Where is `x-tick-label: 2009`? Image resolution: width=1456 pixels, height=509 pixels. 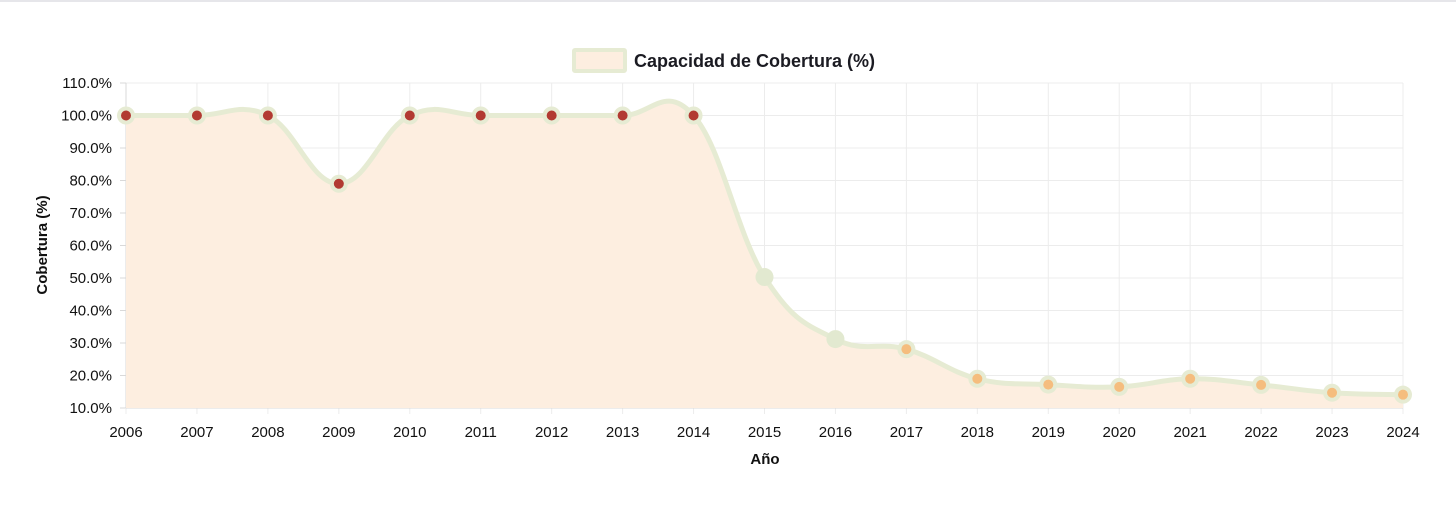
x-tick-label: 2009 is located at coordinates (338, 432).